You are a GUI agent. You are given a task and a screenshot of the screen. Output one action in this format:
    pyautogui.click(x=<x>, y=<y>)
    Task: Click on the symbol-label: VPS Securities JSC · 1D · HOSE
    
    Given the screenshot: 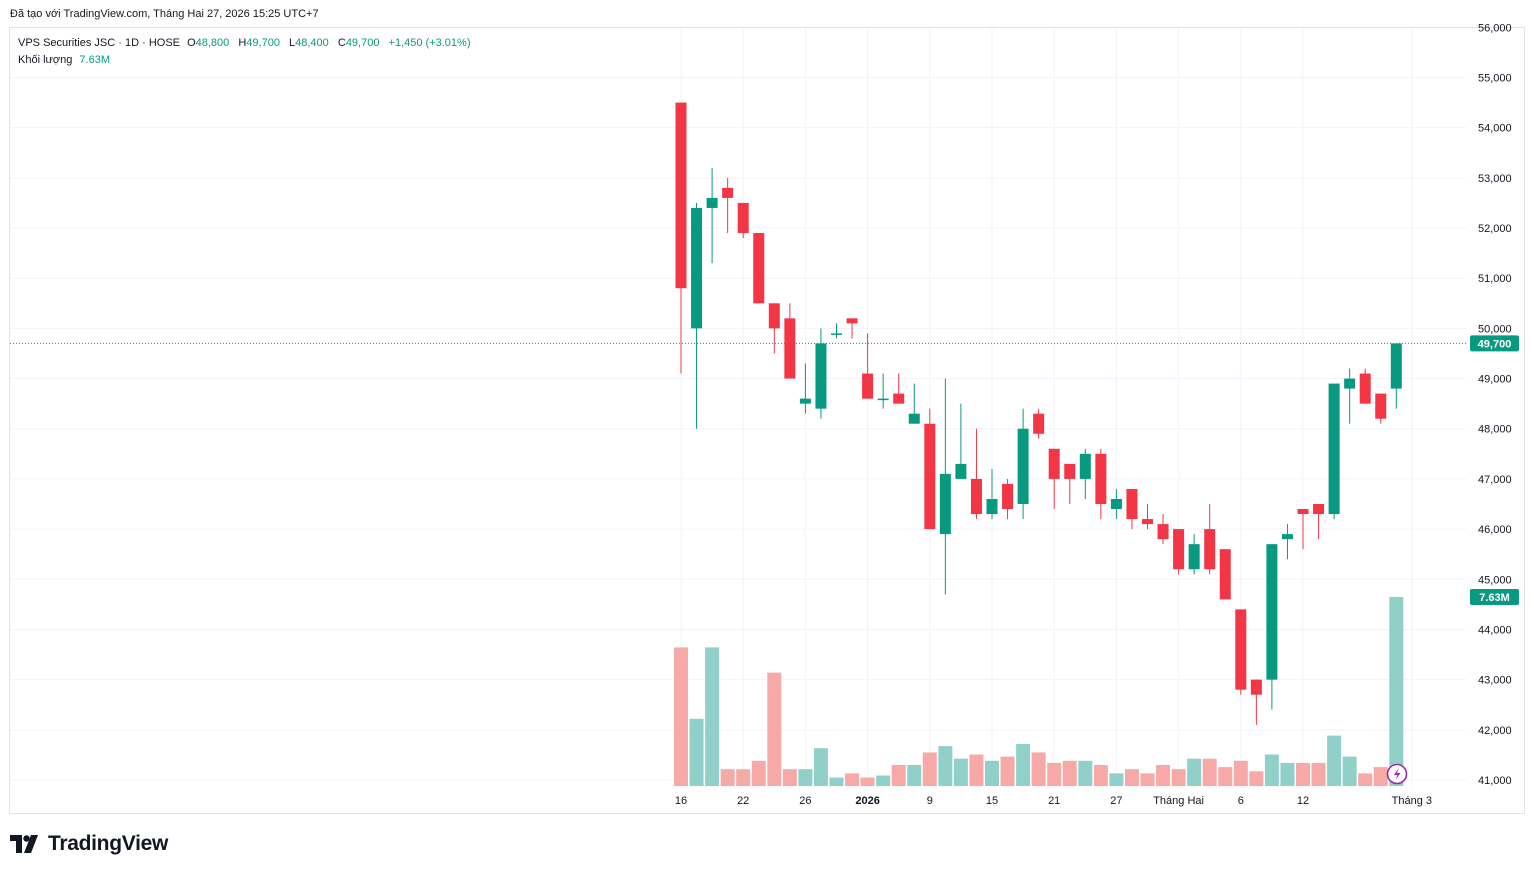 What is the action you would take?
    pyautogui.click(x=99, y=43)
    